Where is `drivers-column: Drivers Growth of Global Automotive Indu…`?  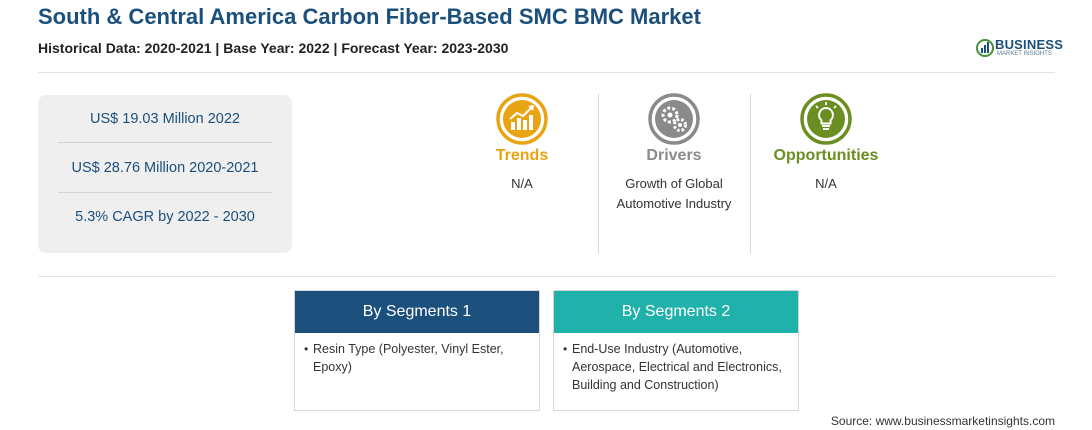
drivers-column: Drivers Growth of Global Automotive Indu… is located at coordinates (674, 153).